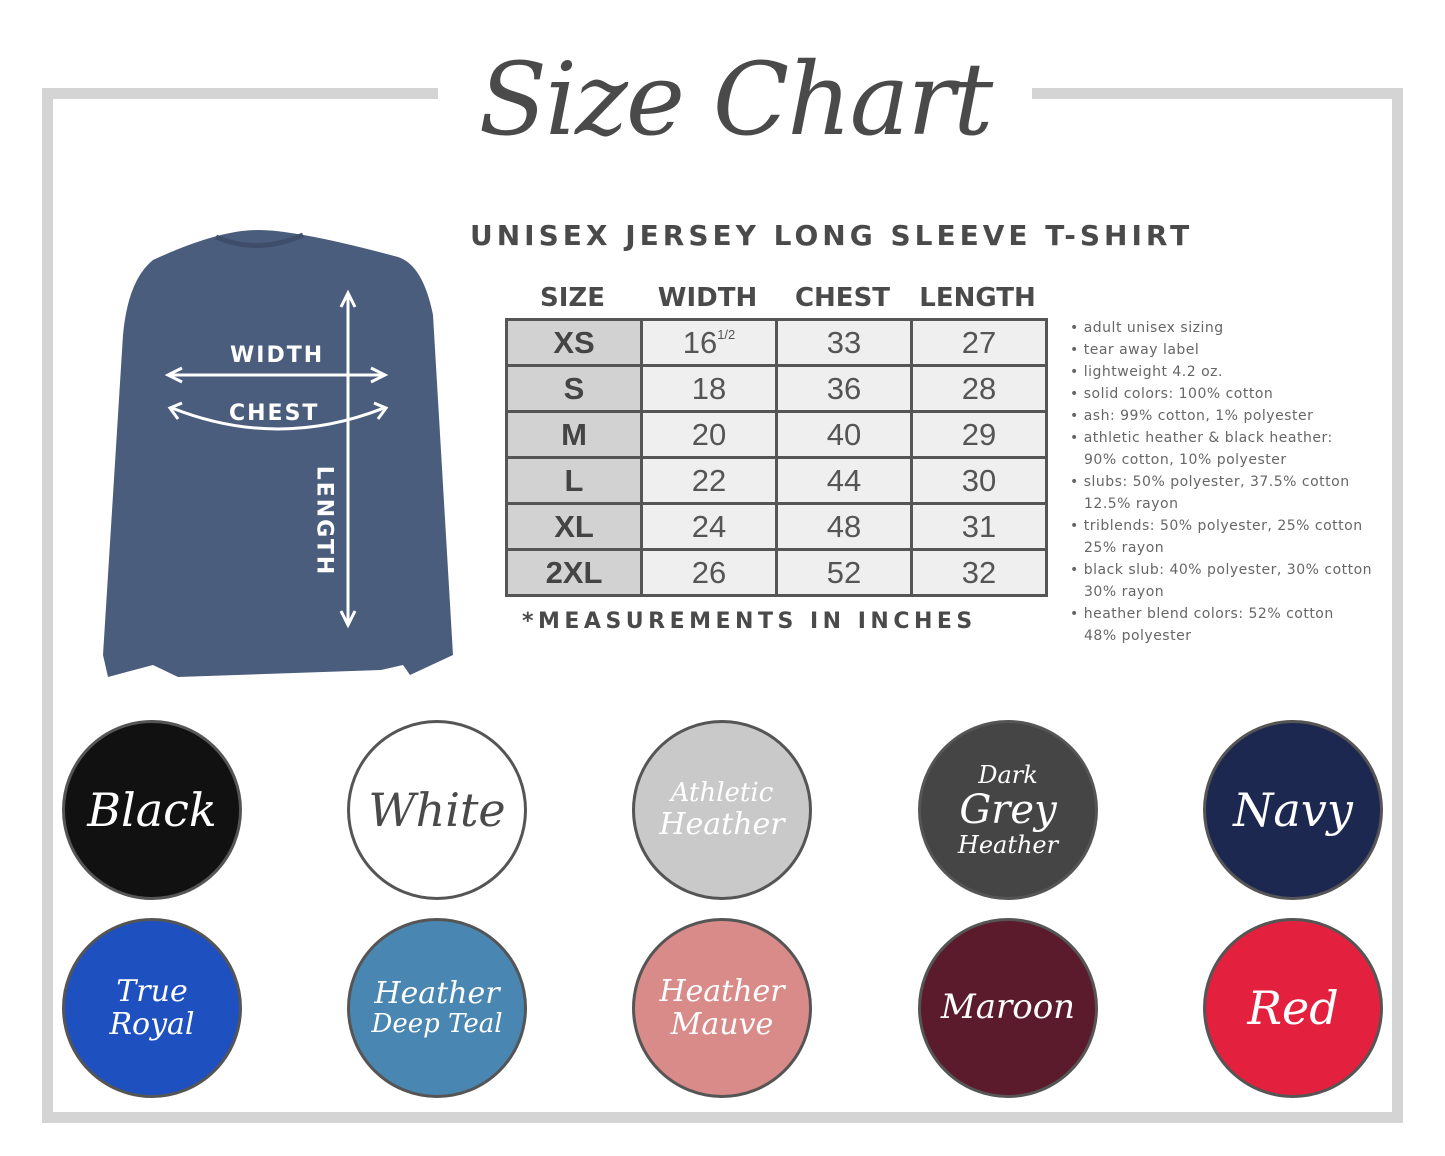 The width and height of the screenshot is (1445, 1156). What do you see at coordinates (1252, 416) in the screenshot?
I see `feature-item: ash: 99% cotton, 1% polyester` at bounding box center [1252, 416].